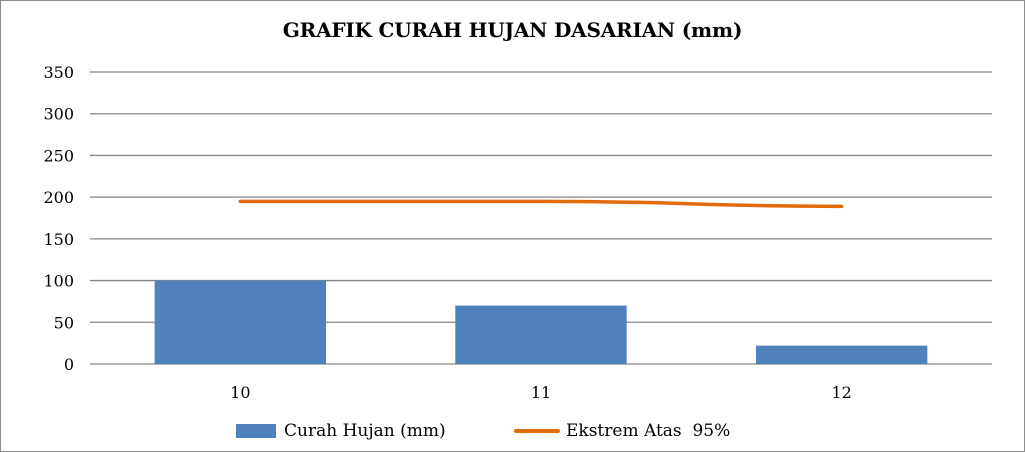 This screenshot has height=452, width=1025. Describe the element at coordinates (58, 218) in the screenshot. I see `y-axis-ticks: 0 50 100 150 200 250 300 350` at that location.